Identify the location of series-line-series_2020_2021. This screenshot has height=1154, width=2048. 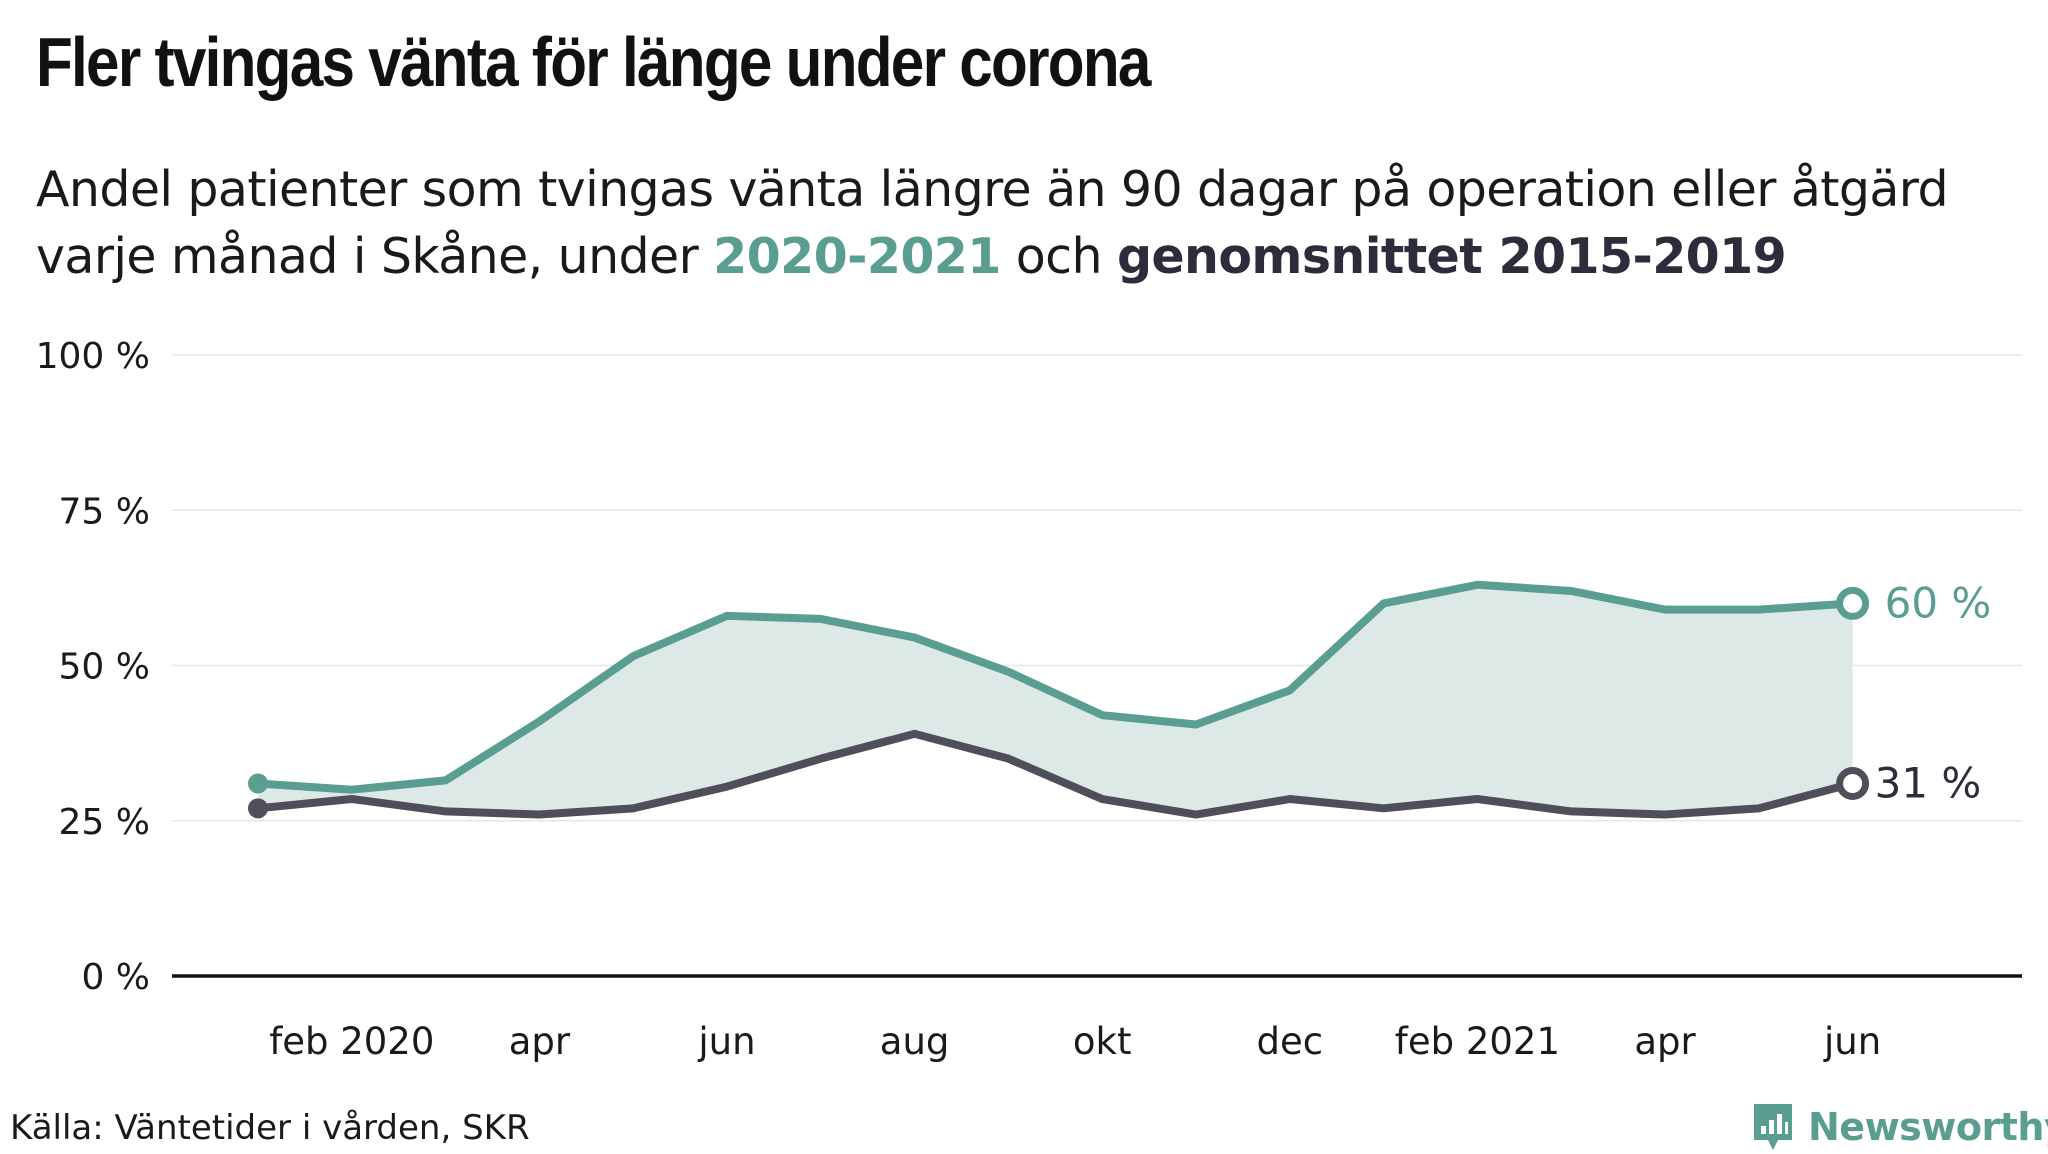
(1055, 687).